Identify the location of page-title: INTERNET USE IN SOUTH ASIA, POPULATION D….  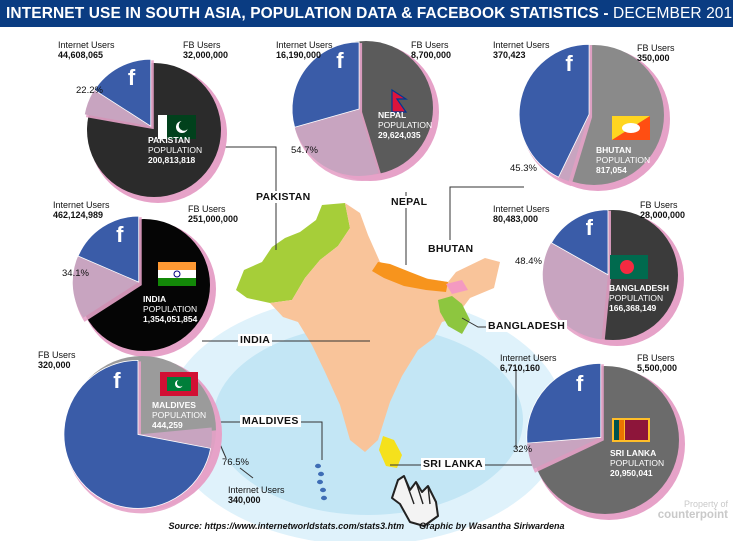
(366, 13).